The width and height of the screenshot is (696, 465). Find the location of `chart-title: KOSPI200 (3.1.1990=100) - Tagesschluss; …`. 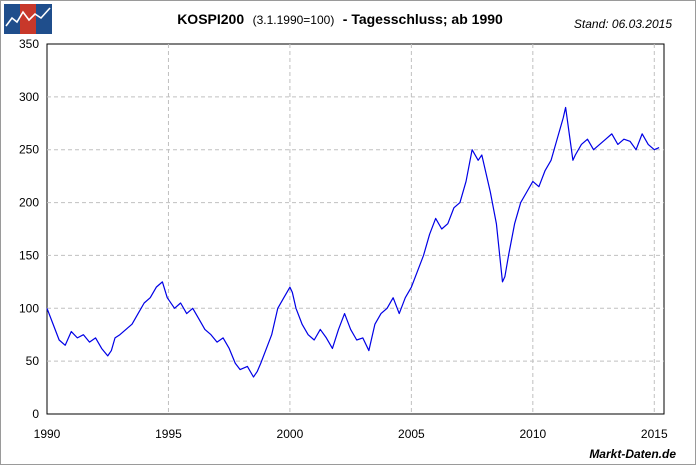

chart-title: KOSPI200 (3.1.1990=100) - Tagesschluss; … is located at coordinates (340, 19).